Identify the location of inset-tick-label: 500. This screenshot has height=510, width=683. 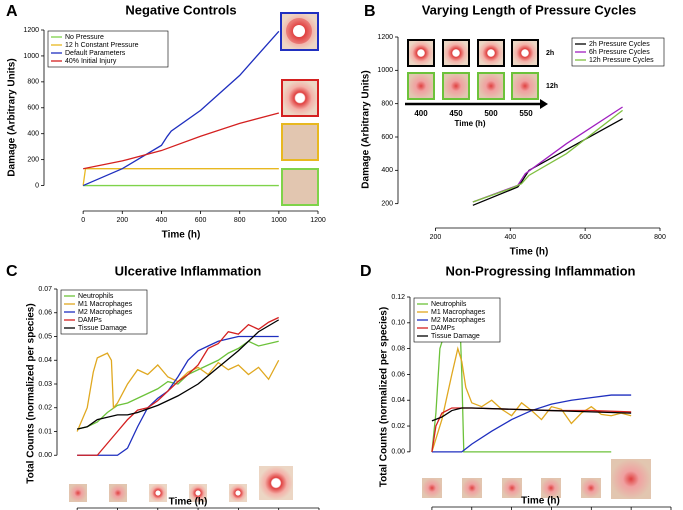
(491, 113).